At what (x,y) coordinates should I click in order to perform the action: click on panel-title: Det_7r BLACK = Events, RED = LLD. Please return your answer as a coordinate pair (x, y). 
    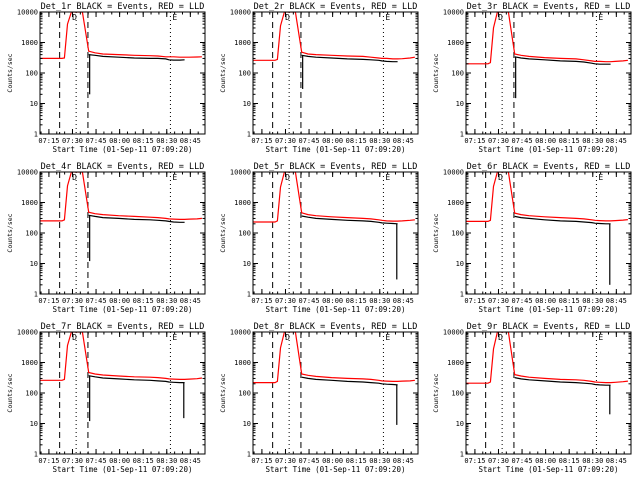
    Looking at the image, I should click on (123, 327).